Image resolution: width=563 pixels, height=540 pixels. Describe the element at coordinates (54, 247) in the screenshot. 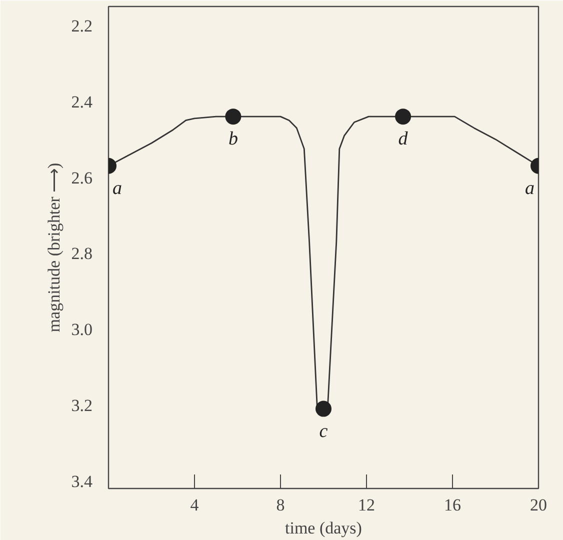

I see `y-axis-title: magnitude (brighter ⟶)` at that location.